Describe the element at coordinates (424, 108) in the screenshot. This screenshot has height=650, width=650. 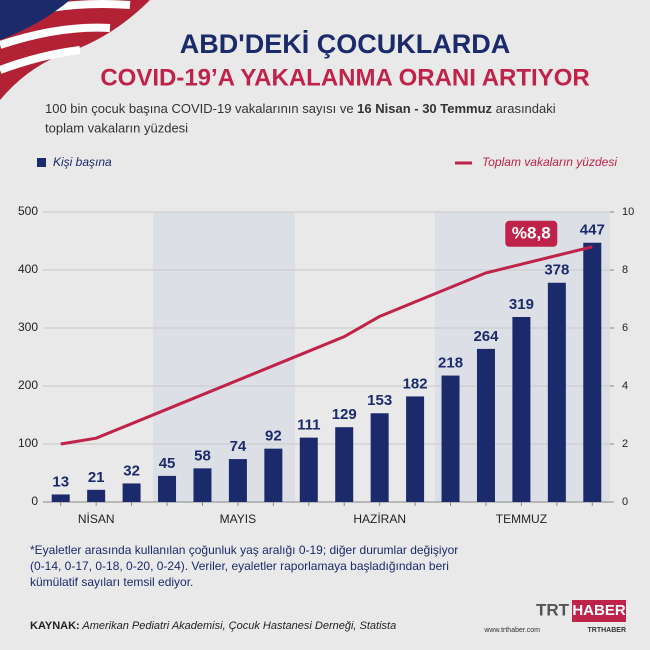
I see `subtitle-part: 16 Nisan - 30 Temmuz` at that location.